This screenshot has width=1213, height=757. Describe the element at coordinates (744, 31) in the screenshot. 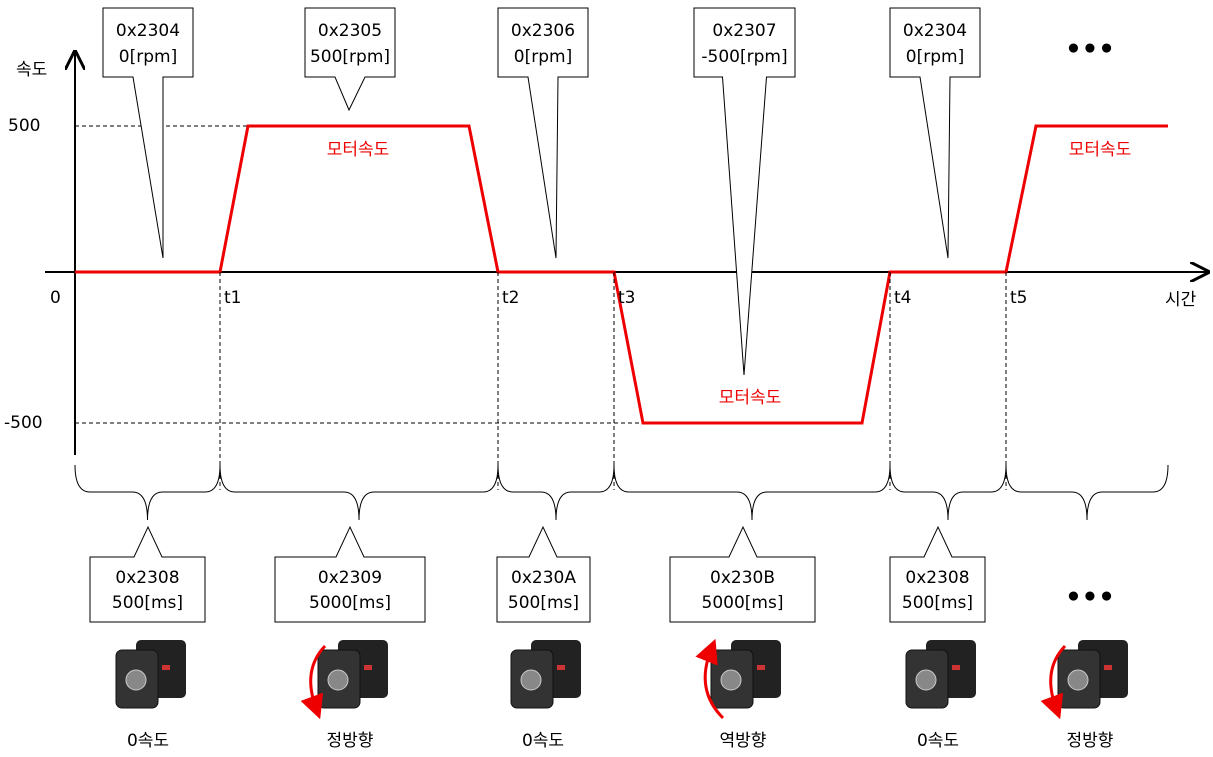

I see `callout-text: 0x2307` at that location.